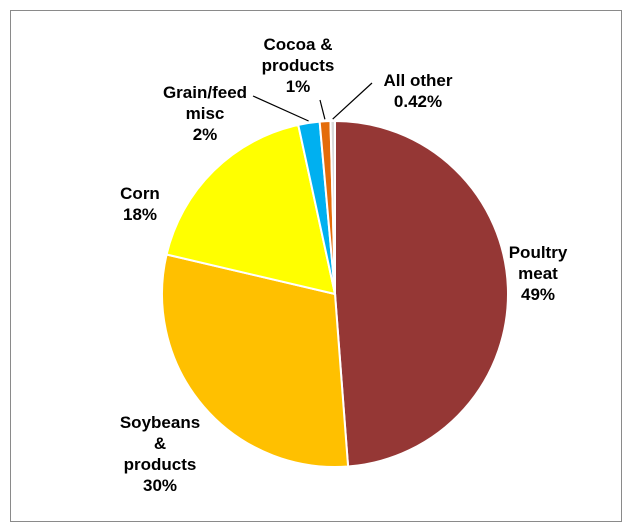  I want to click on slice-label-grain-feed-misc: Grain/feed misc 2%, so click(205, 113).